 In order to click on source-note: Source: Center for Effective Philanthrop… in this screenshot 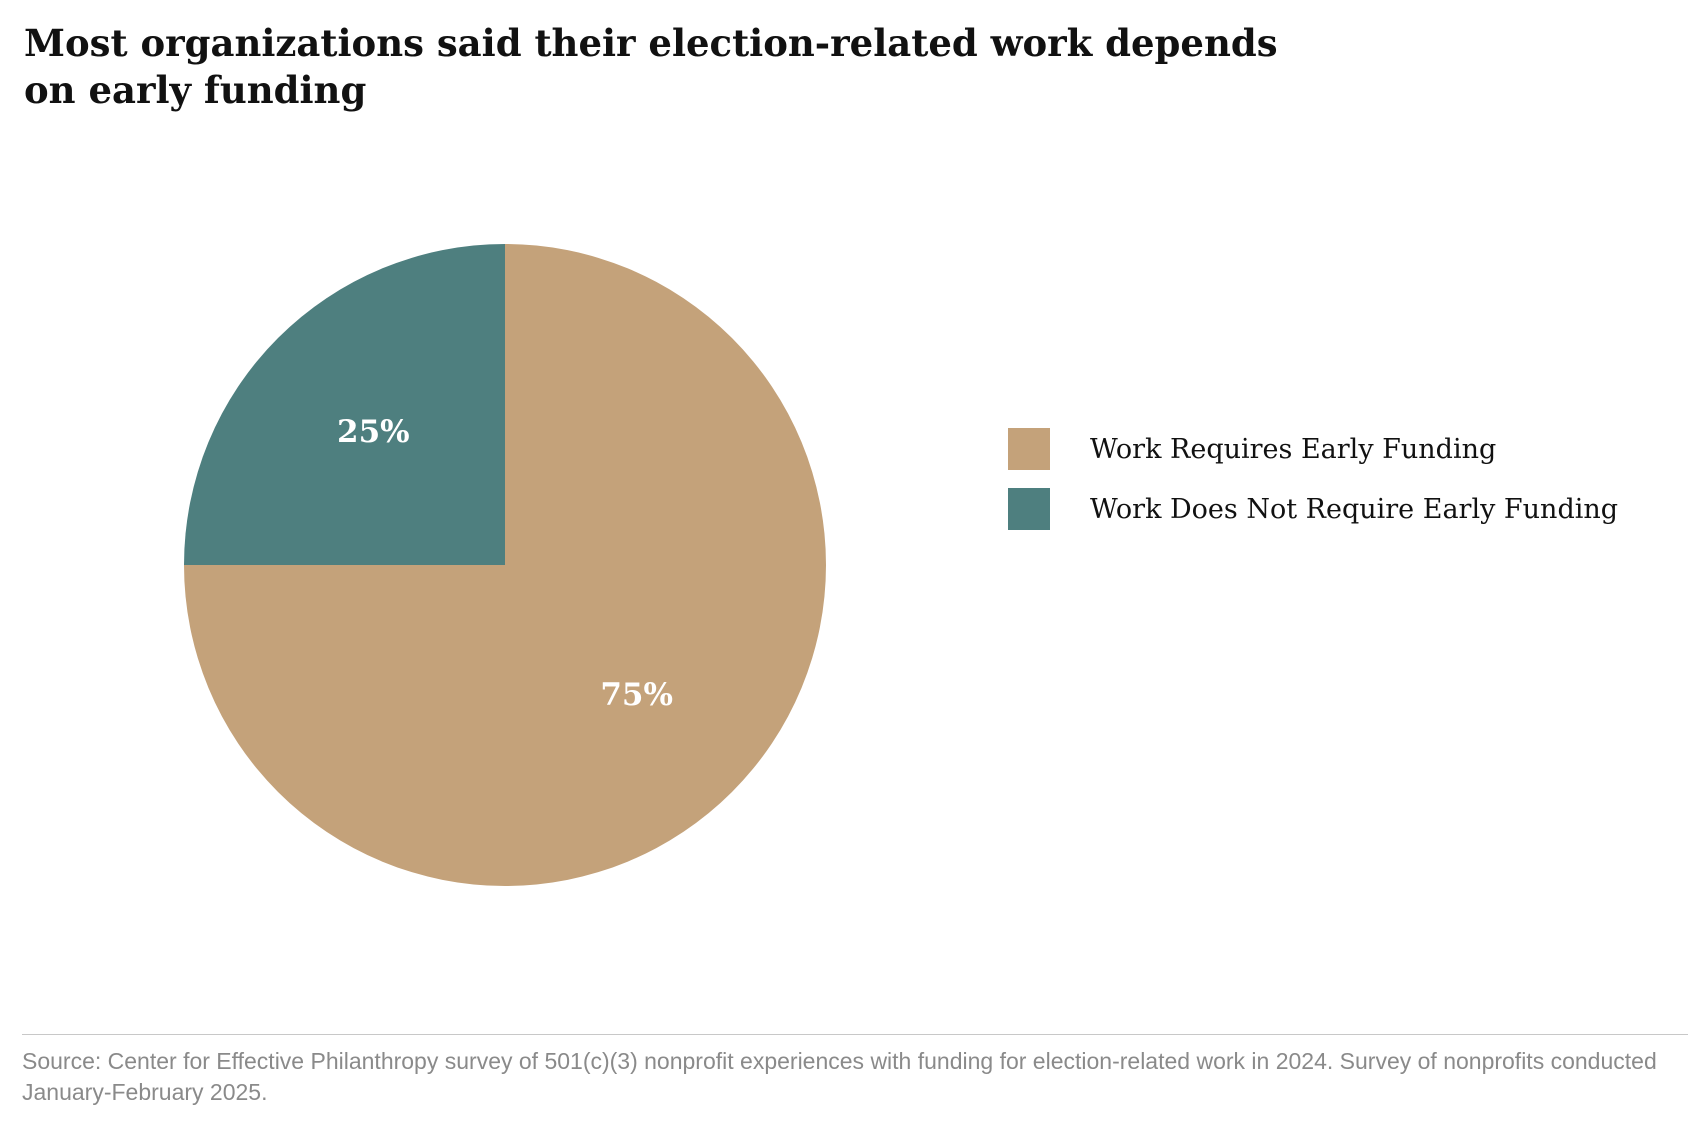, I will do `click(839, 1076)`.